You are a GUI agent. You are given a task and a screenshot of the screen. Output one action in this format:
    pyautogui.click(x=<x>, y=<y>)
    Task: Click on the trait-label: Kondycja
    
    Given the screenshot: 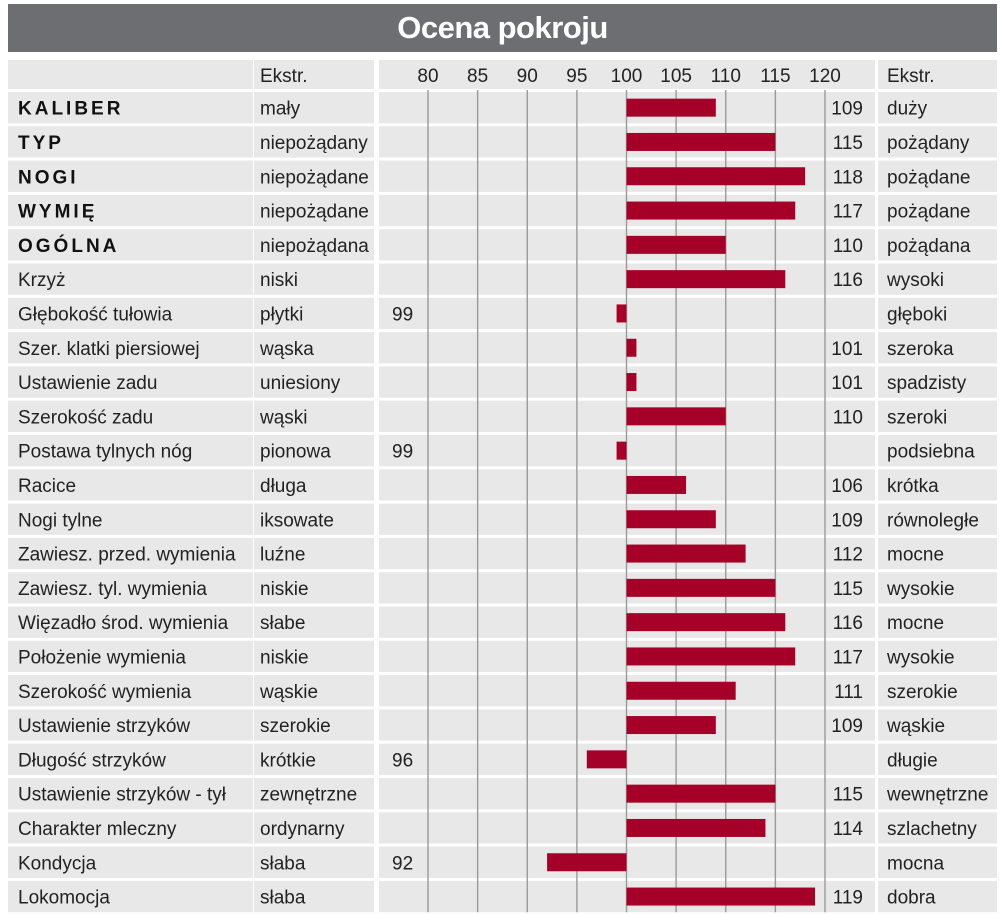 What is the action you would take?
    pyautogui.click(x=57, y=863)
    